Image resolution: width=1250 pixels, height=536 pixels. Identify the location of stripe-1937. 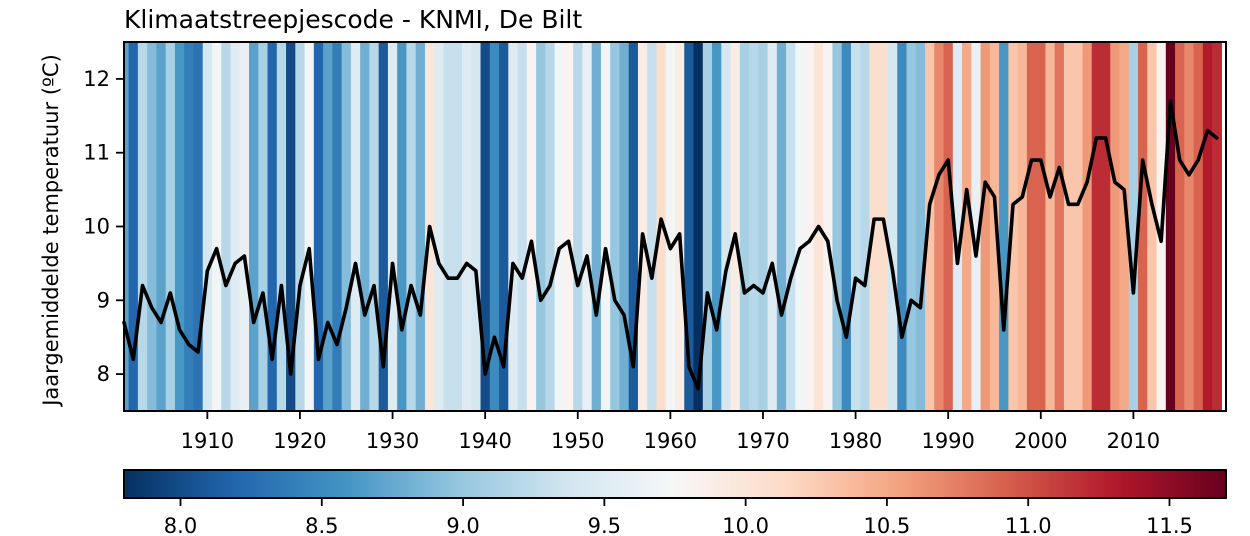
(457, 226).